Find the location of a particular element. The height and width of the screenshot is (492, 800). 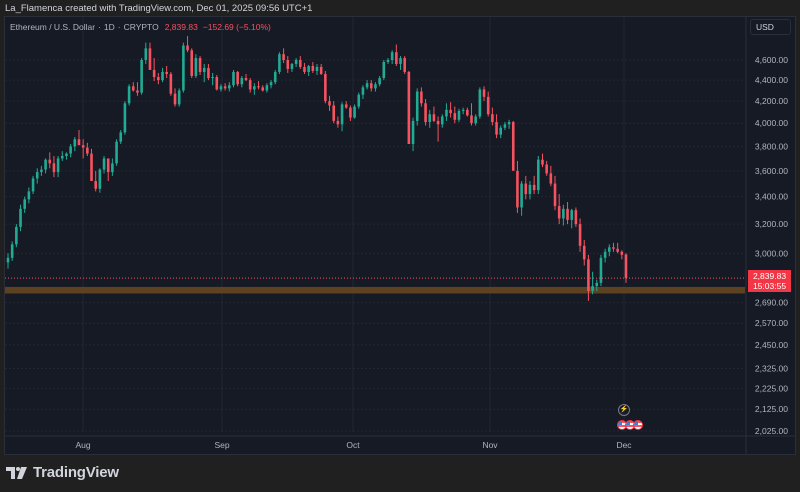

y-axis-label: 2,570.00 is located at coordinates (771, 323).